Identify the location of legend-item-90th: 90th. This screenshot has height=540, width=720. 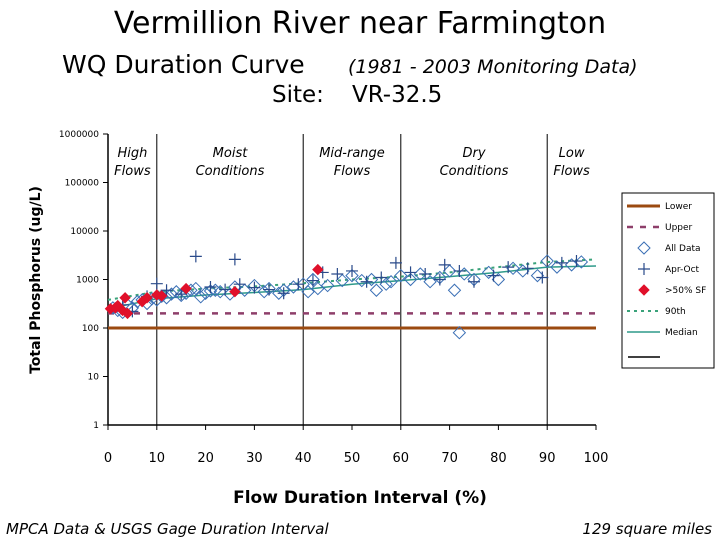
(656, 312).